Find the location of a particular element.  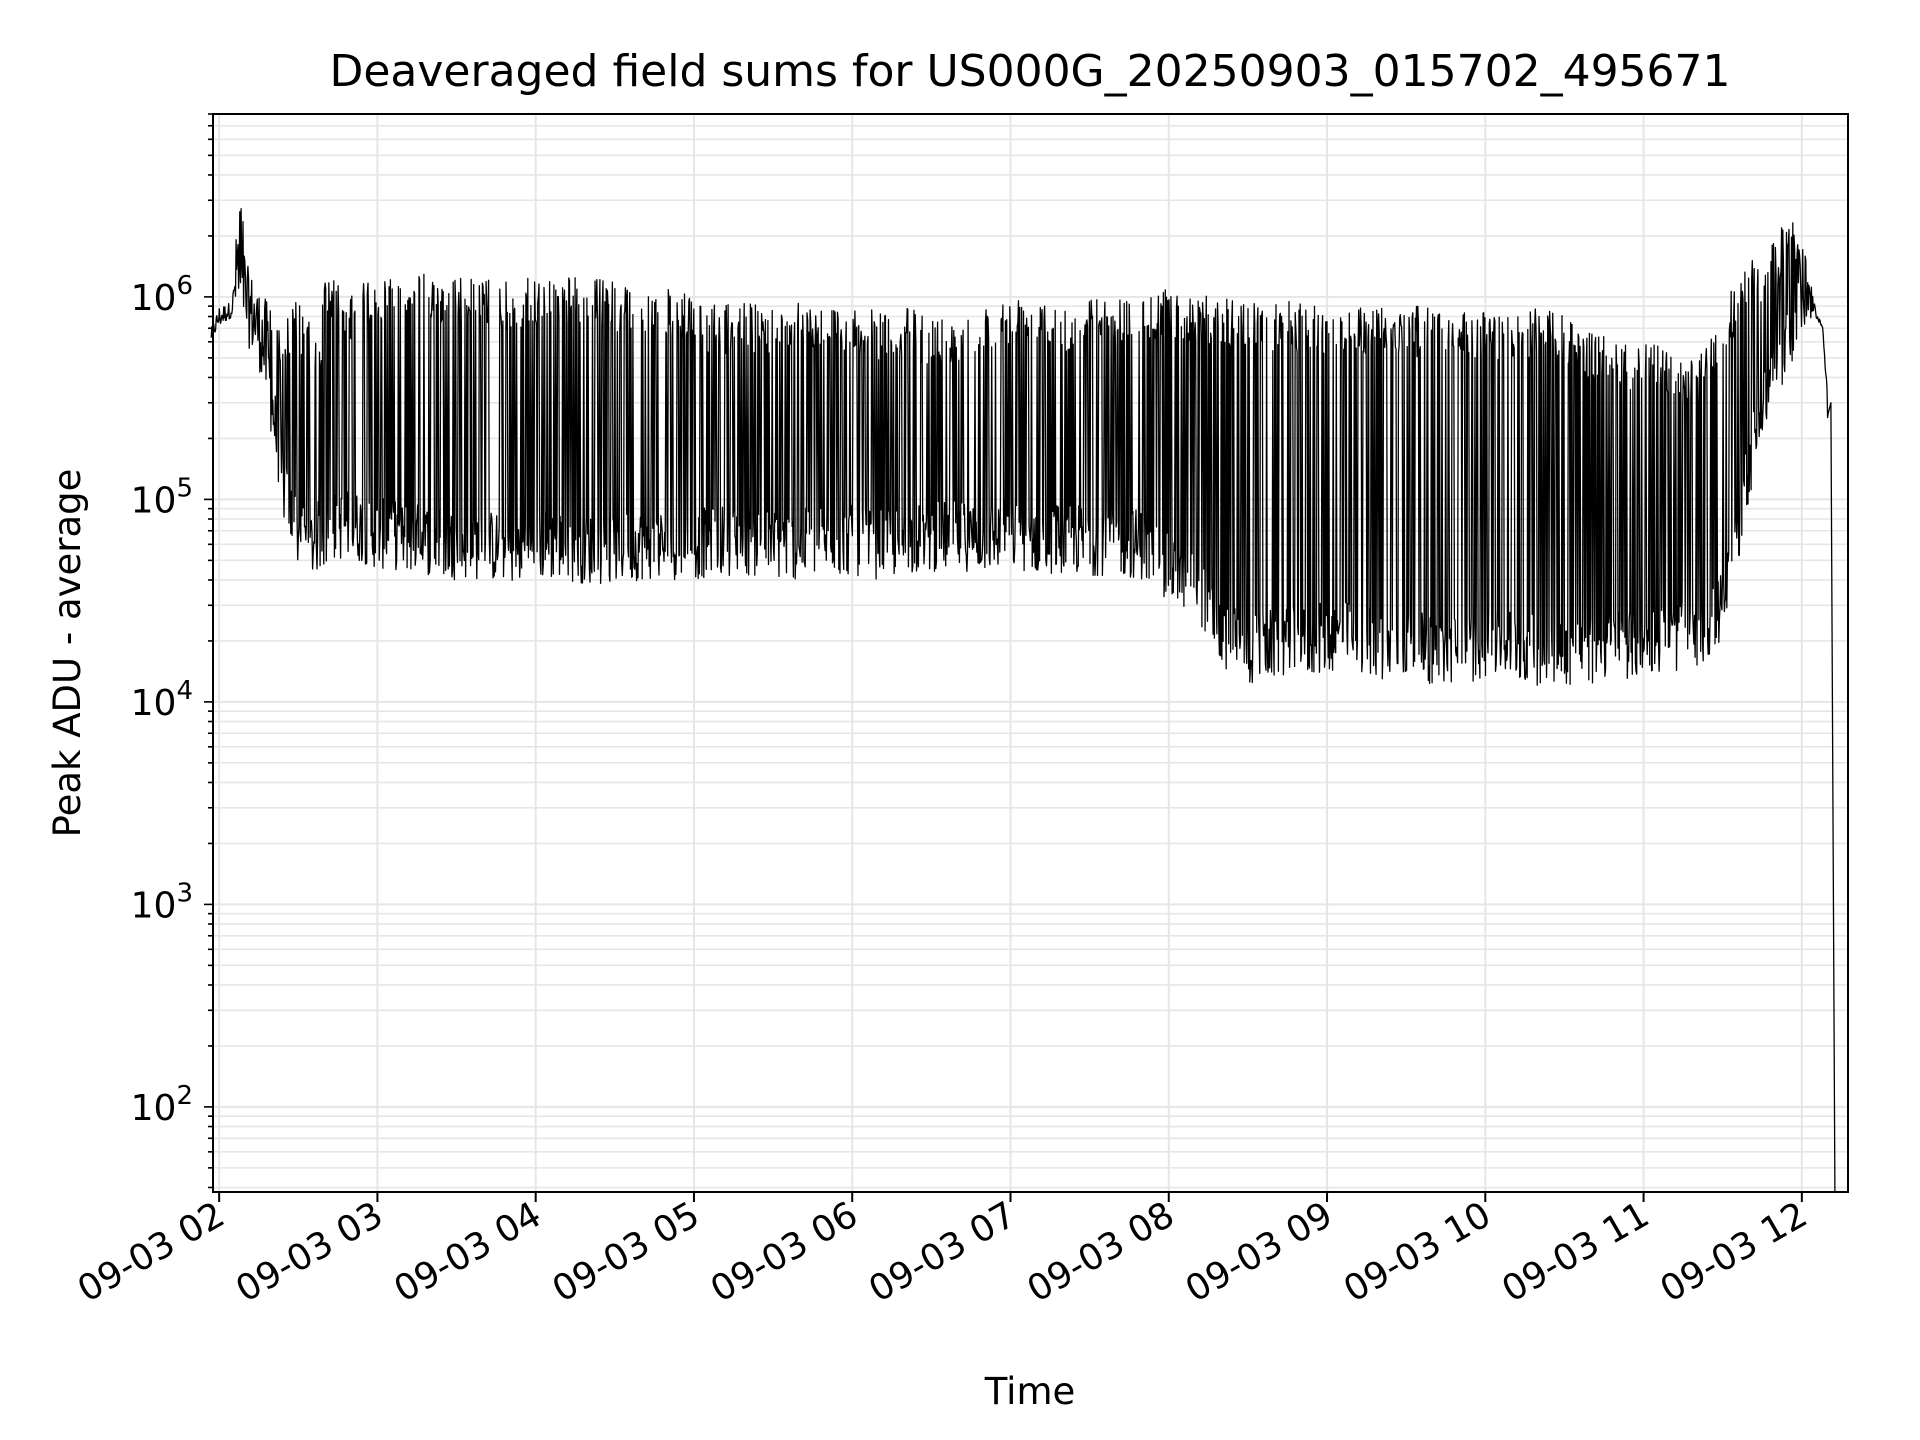

y-tick-label: 10⁶ is located at coordinates (162, 295).